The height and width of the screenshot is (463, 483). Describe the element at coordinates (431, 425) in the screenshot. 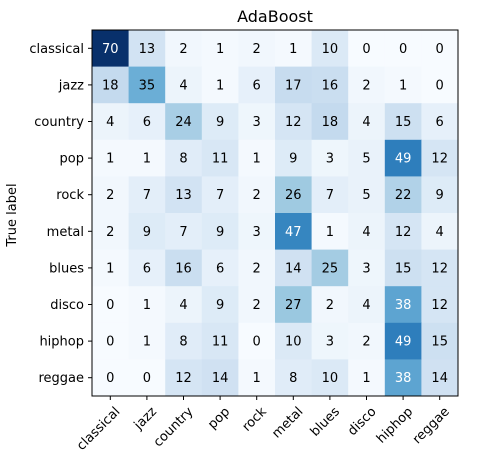

I see `x-tick-label: reggae` at that location.